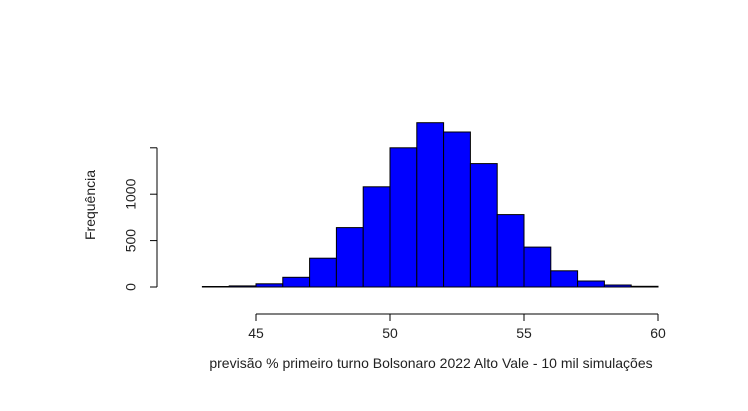 The height and width of the screenshot is (411, 748). What do you see at coordinates (256, 333) in the screenshot?
I see `x-tick-label-45: 45` at bounding box center [256, 333].